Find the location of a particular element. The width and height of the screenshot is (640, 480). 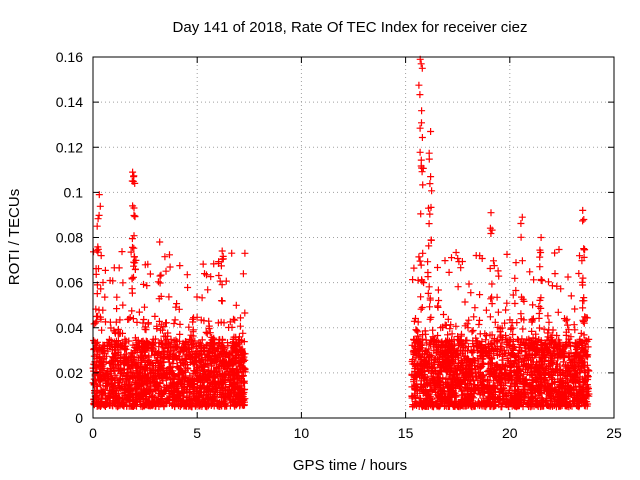

x-tick-label: 15 is located at coordinates (406, 433).